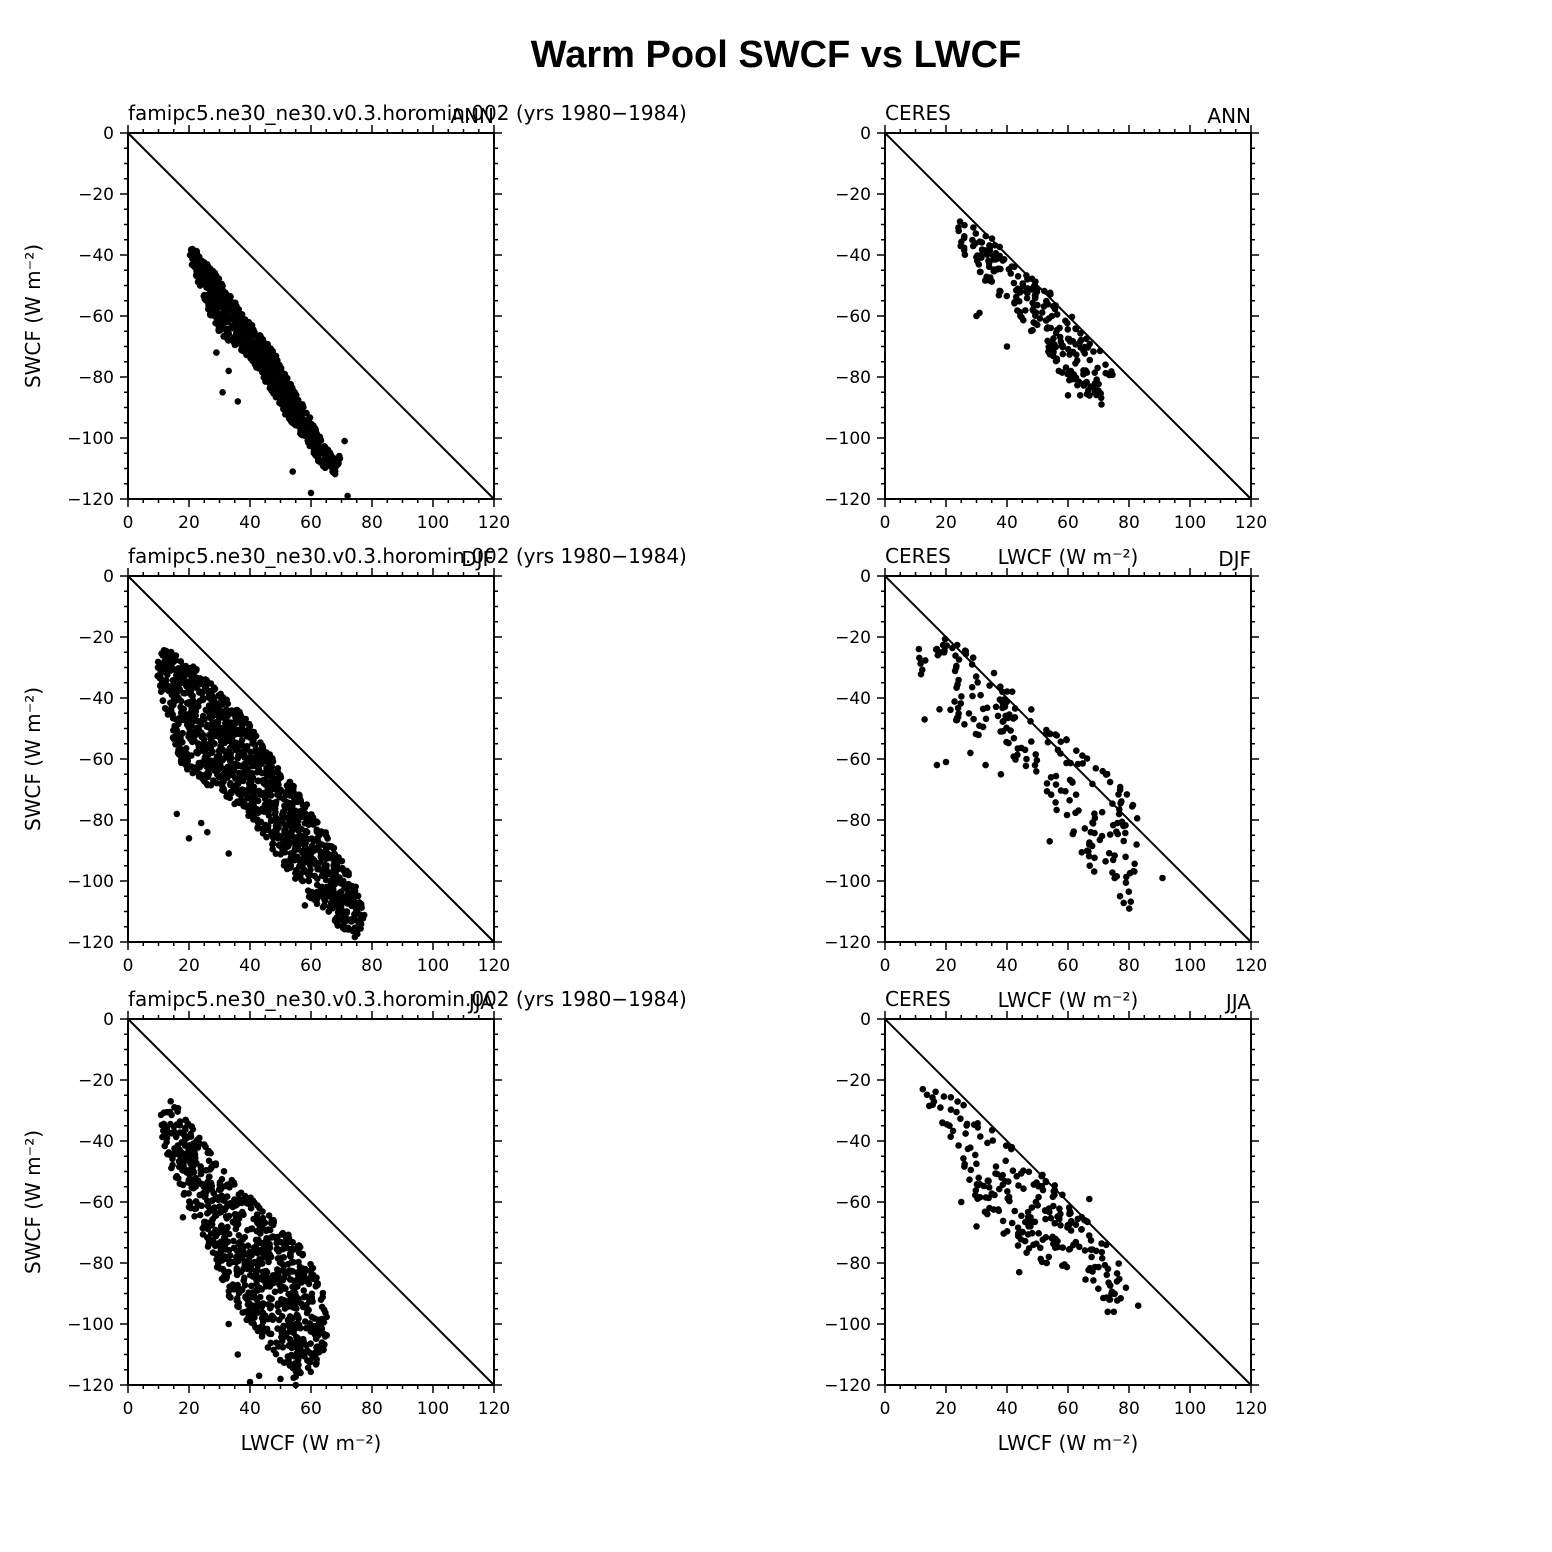 This screenshot has width=1552, height=1552. I want to click on x-tick-label: 60, so click(311, 966).